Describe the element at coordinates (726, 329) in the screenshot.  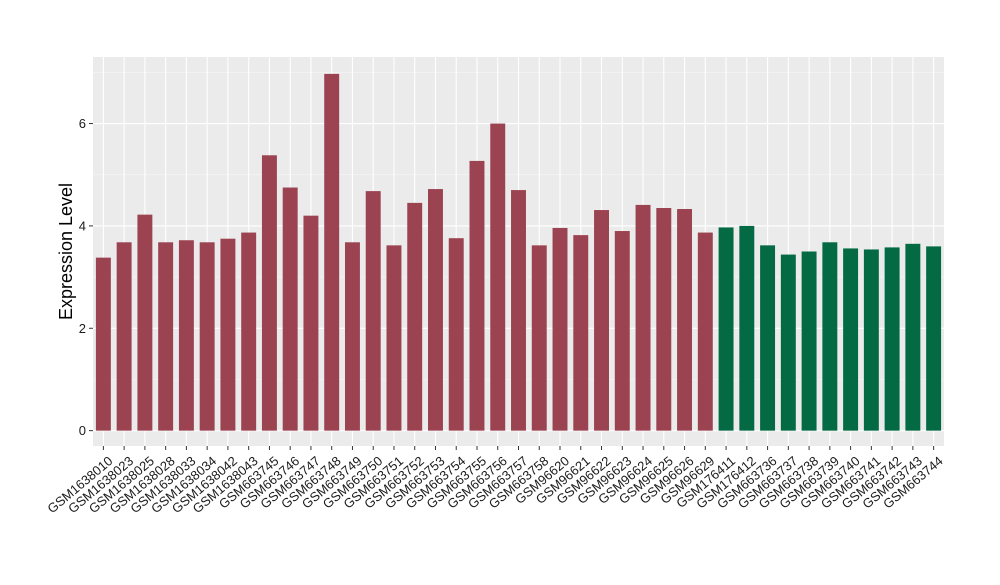
I see `bar-GSM176411` at that location.